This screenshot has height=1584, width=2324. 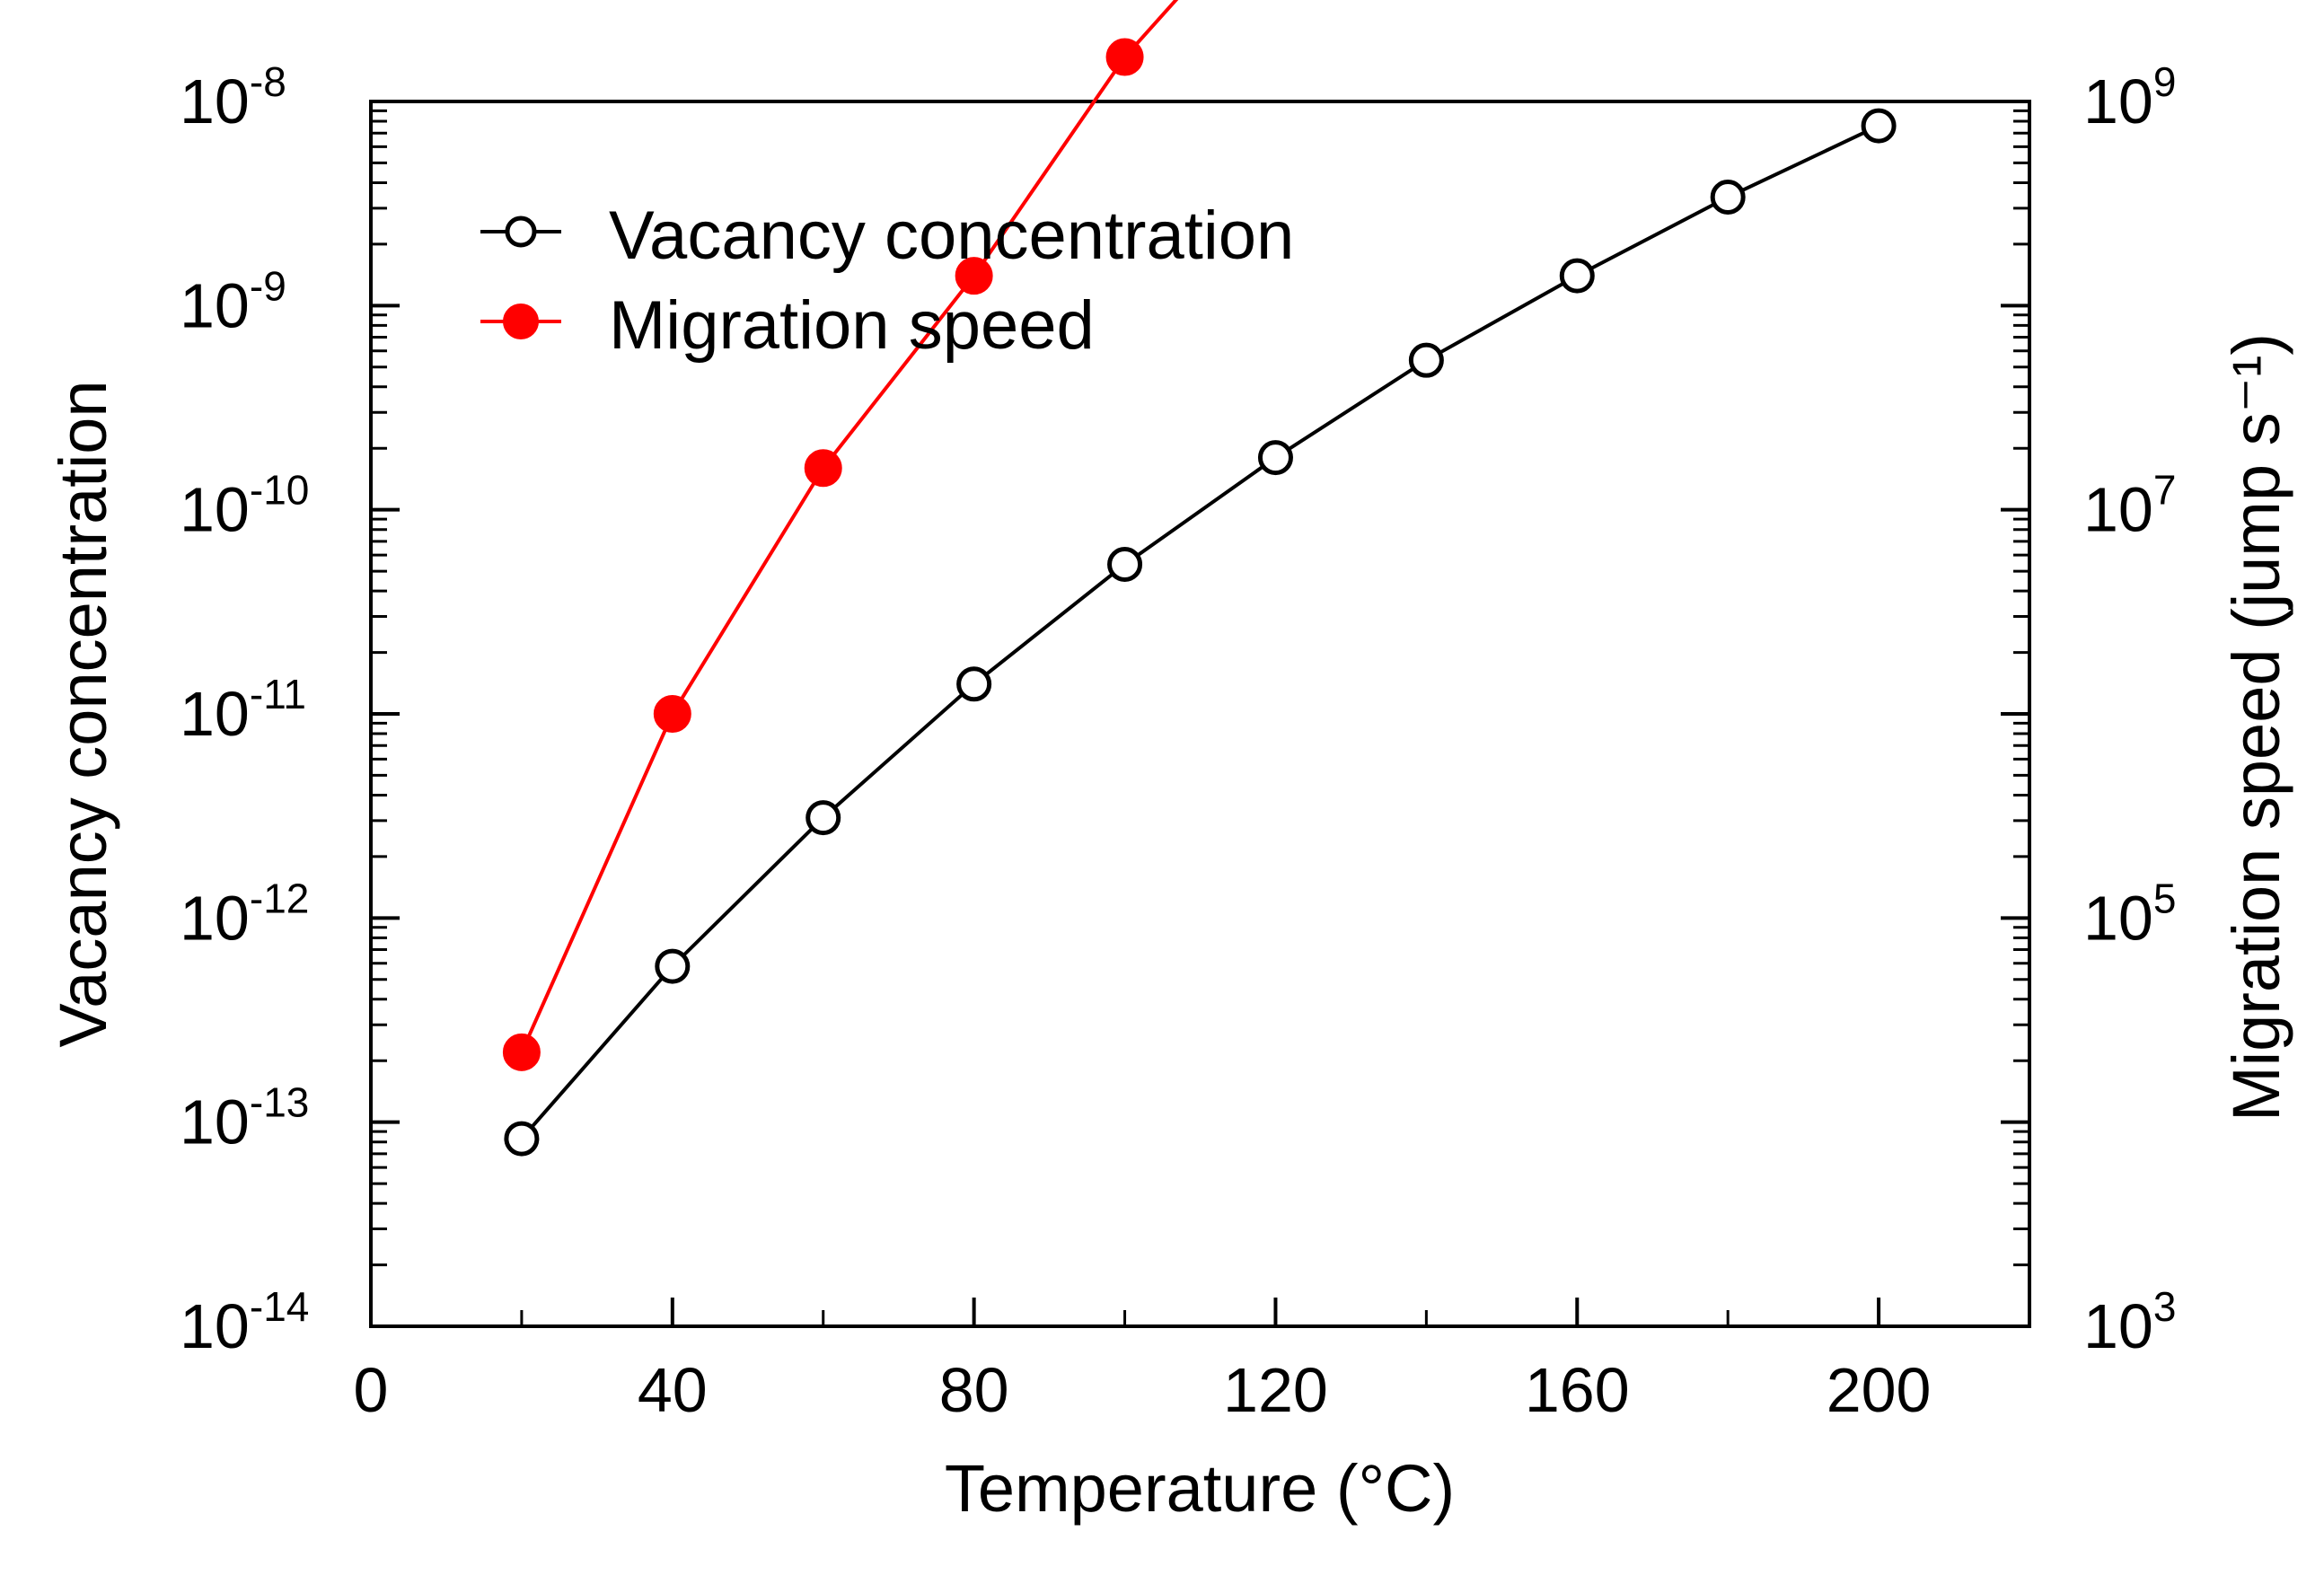 I want to click on legend-label-migration: Migration speed, so click(x=852, y=325).